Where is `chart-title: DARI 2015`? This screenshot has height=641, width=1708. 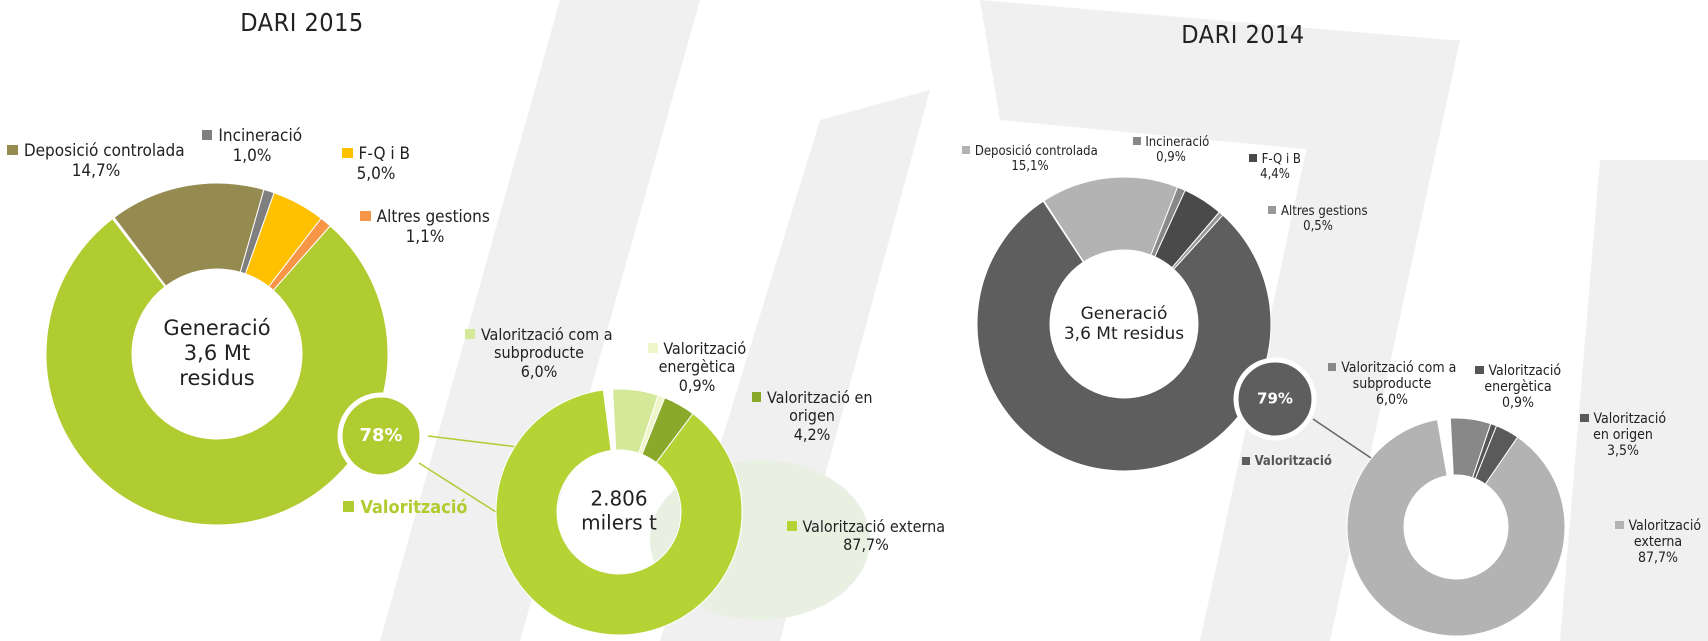
chart-title: DARI 2015 is located at coordinates (302, 22).